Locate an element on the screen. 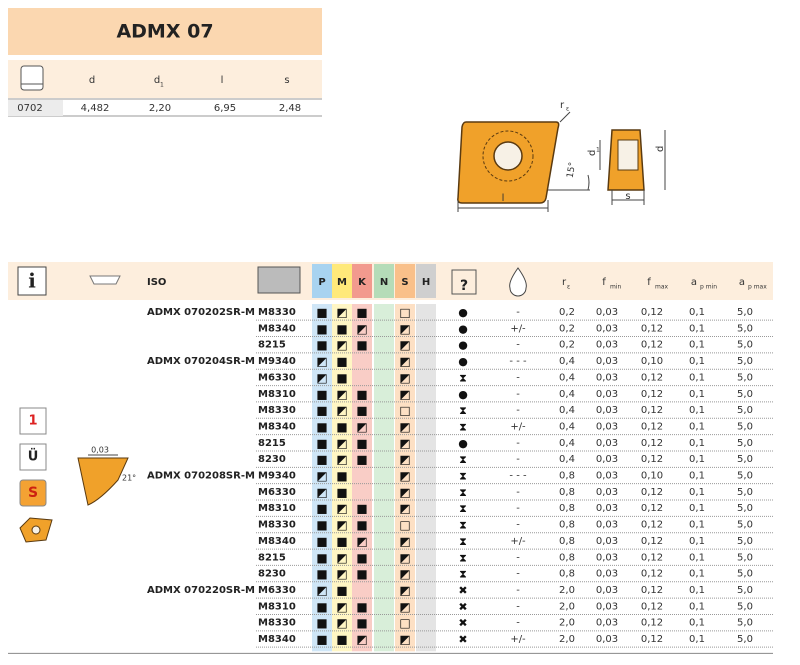  angle-label: 15° is located at coordinates (572, 170).